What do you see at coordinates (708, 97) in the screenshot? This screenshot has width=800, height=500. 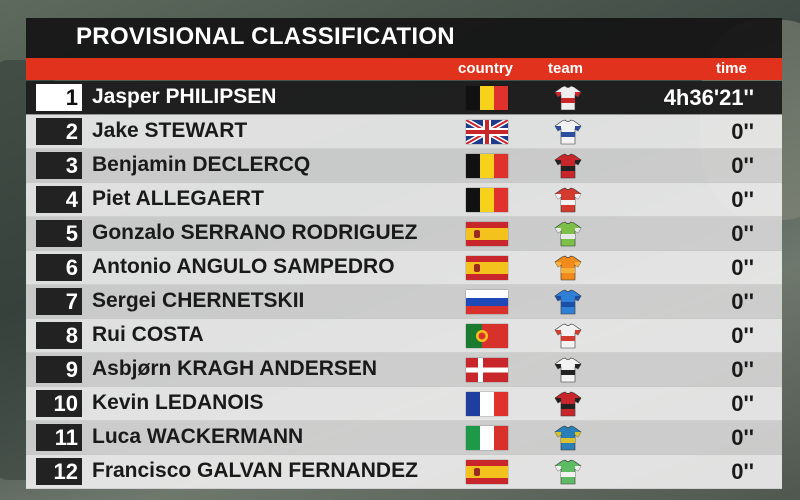 I see `finish-time: 4h36'21''` at bounding box center [708, 97].